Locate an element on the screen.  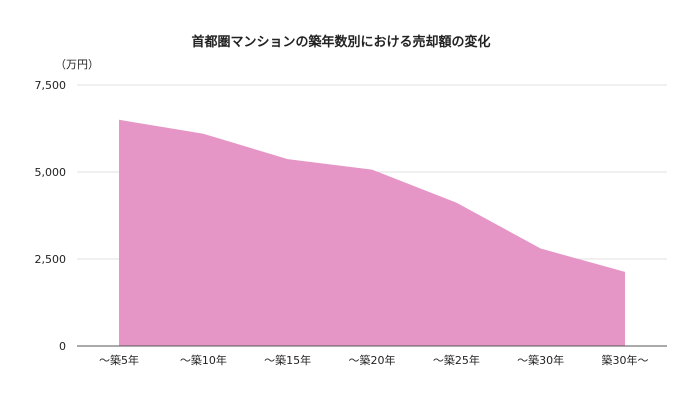
x-tick-label: ～築25年 is located at coordinates (456, 360).